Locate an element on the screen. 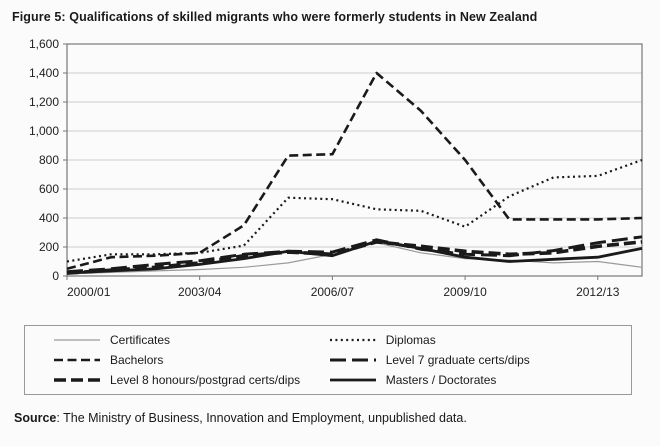 This screenshot has width=660, height=446. x-axis-tick-label: 2003/04 is located at coordinates (200, 292).